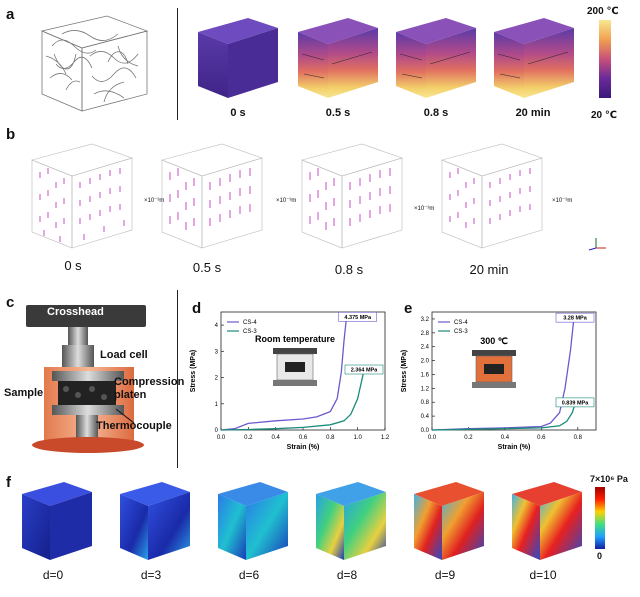 The height and width of the screenshot is (597, 640). I want to click on platen-label: platen, so click(130, 395).